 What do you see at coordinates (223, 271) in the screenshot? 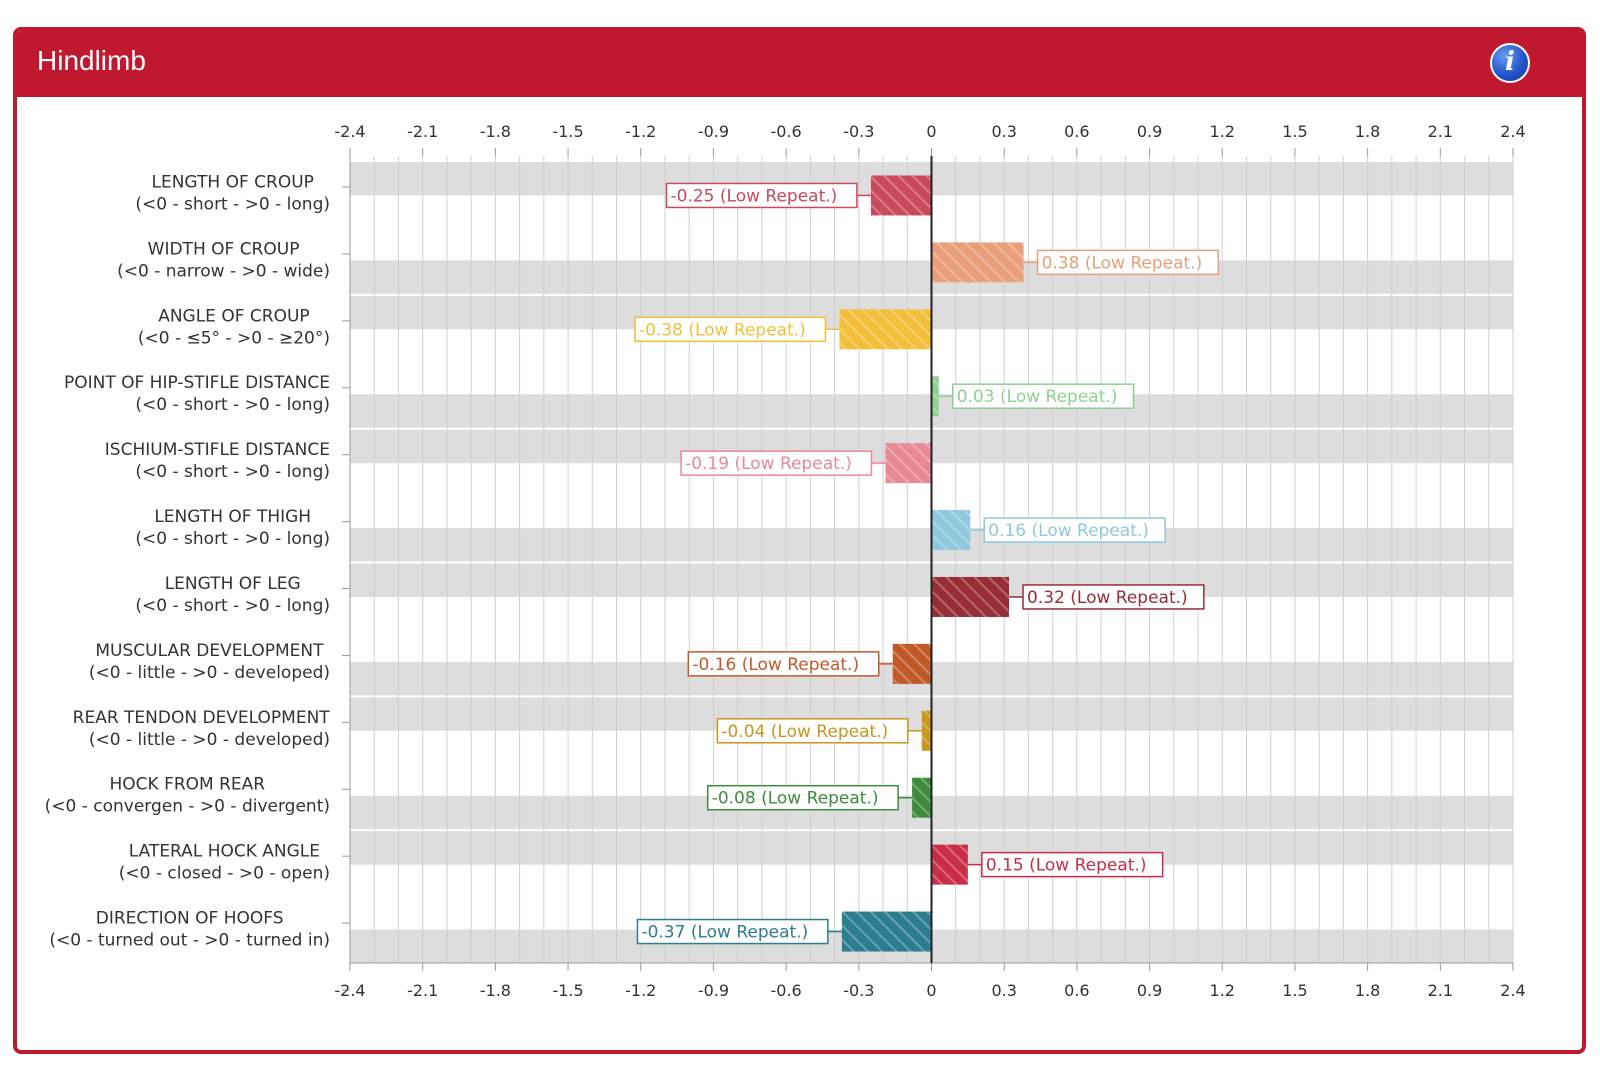
I see `category-range: (<0 - narrow - >0 - wide)` at bounding box center [223, 271].